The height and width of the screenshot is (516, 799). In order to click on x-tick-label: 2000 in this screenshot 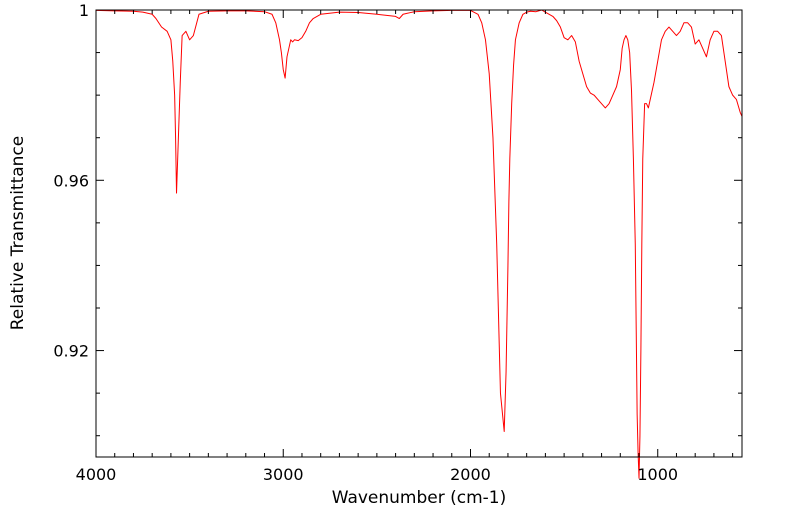, I will do `click(470, 474)`.